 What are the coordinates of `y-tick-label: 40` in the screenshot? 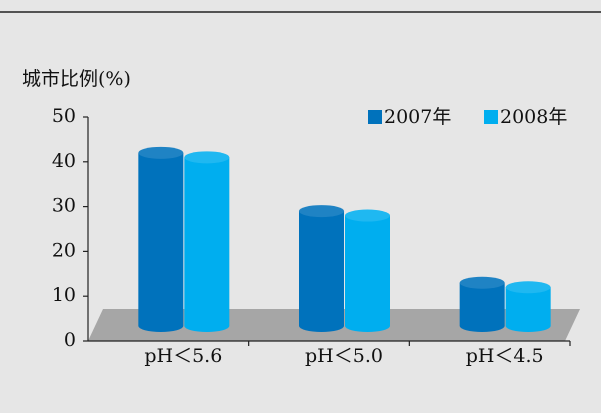 It's located at (64, 161).